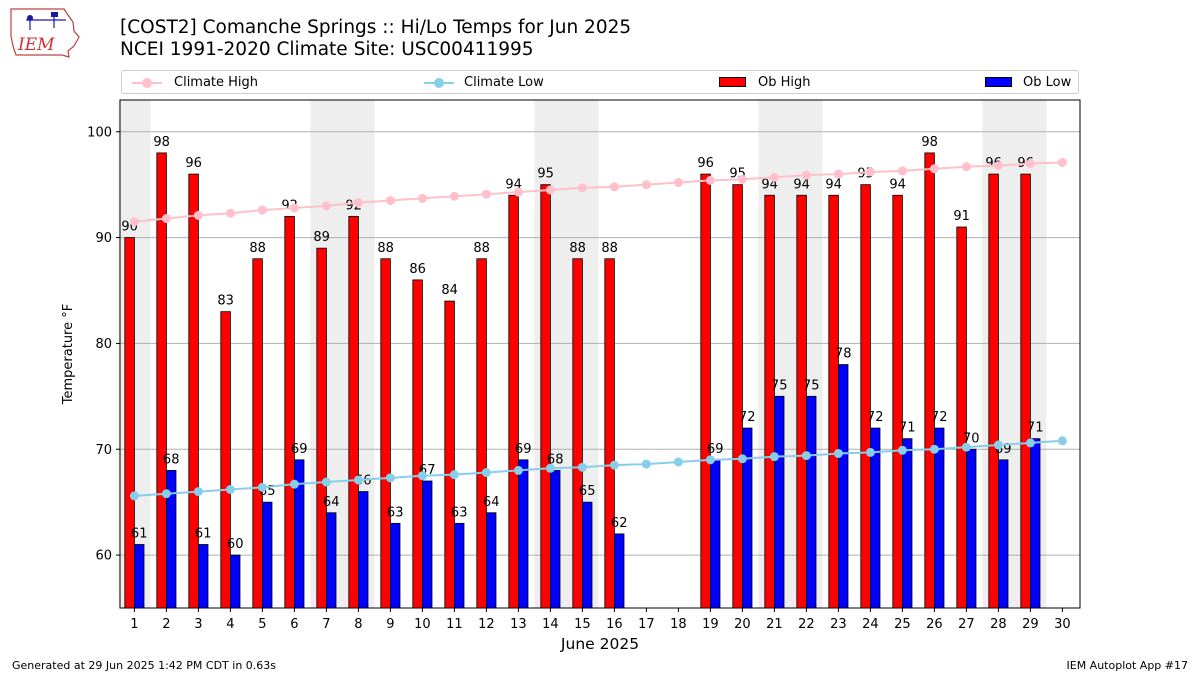 The height and width of the screenshot is (675, 1200). What do you see at coordinates (327, 49) in the screenshot?
I see `chart-subtitle: NCEI 1991-2020 Climate Site: USC00411995` at bounding box center [327, 49].